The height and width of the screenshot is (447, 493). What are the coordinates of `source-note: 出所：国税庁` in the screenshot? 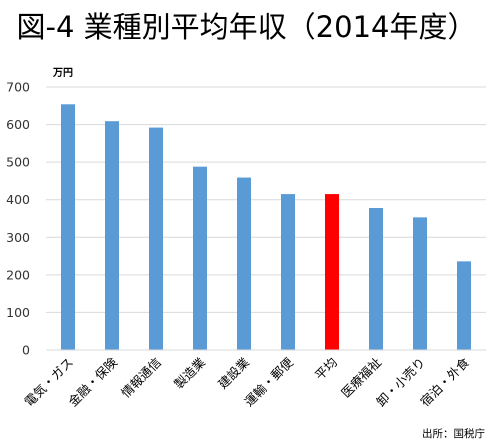 It's located at (453, 434).